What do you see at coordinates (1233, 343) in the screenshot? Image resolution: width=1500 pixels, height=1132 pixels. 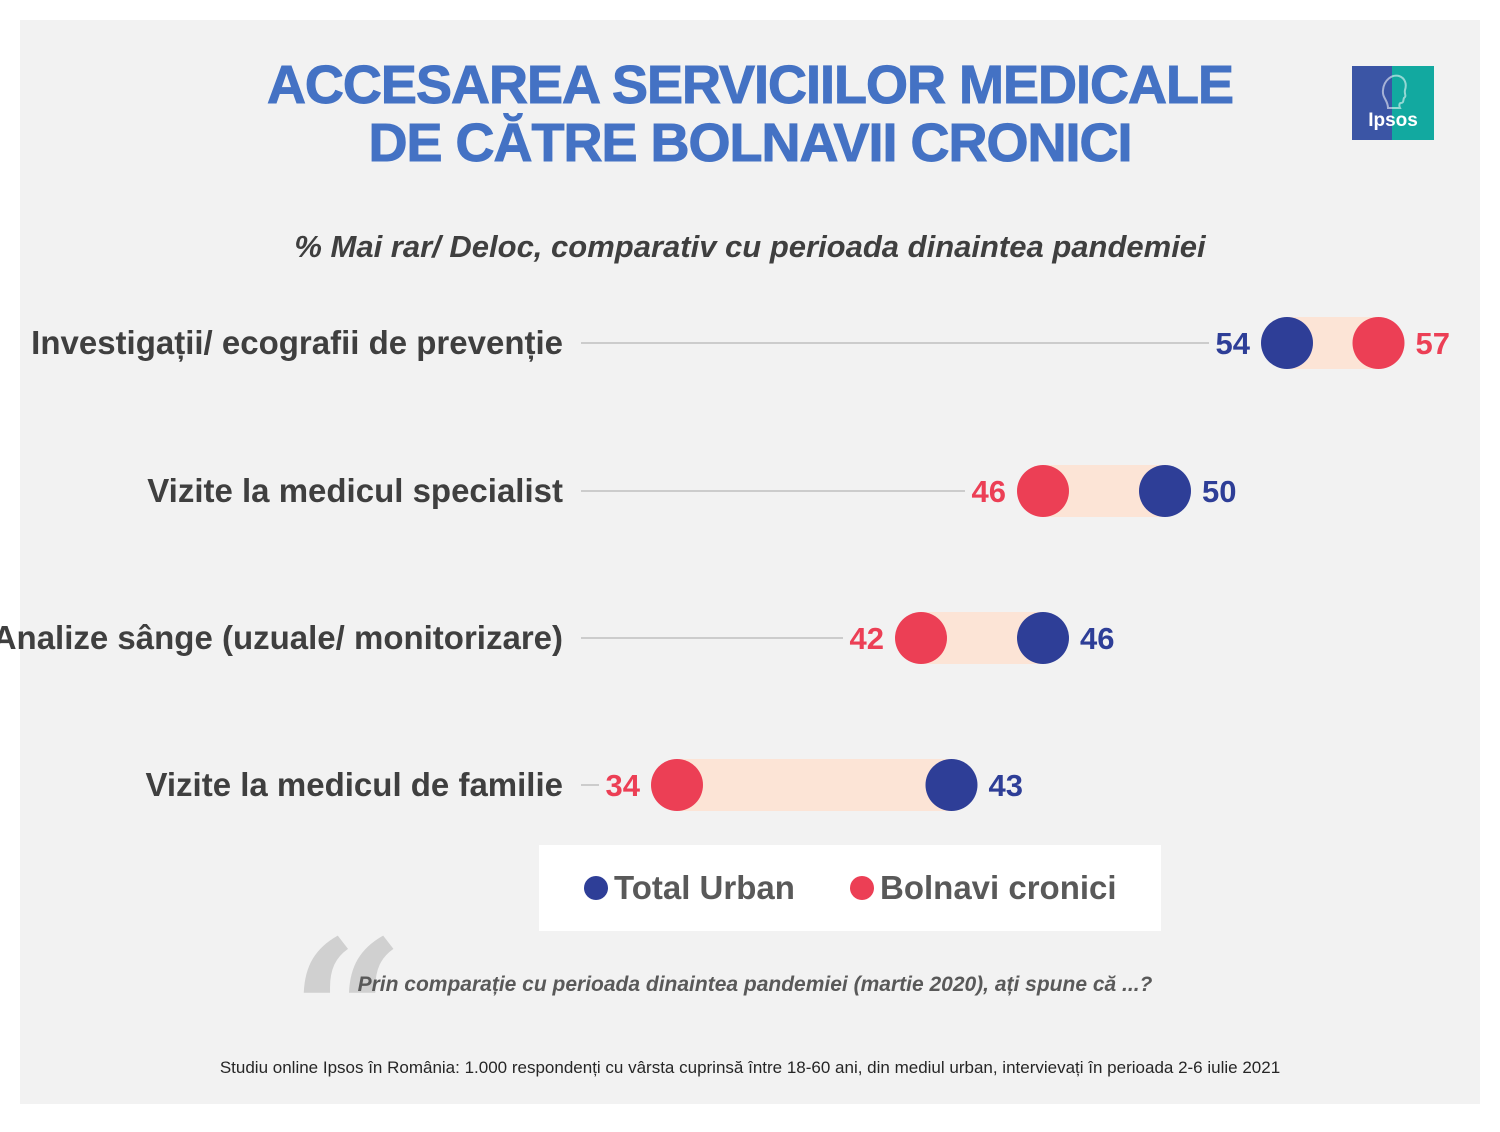 I see `total-urban-value-label: 54` at bounding box center [1233, 343].